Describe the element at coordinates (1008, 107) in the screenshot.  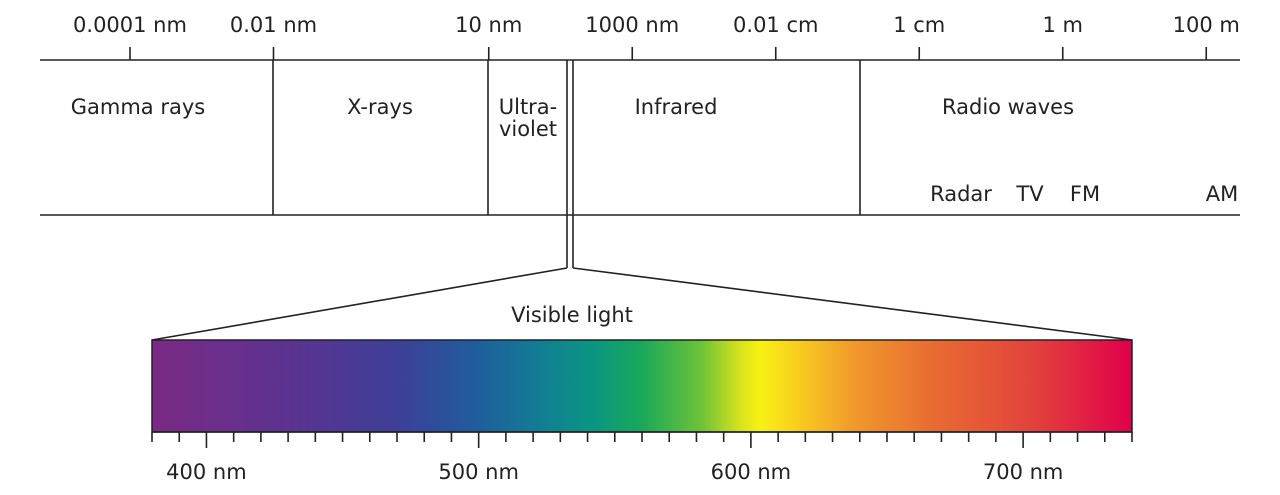
I see `region-label: Radio waves` at that location.